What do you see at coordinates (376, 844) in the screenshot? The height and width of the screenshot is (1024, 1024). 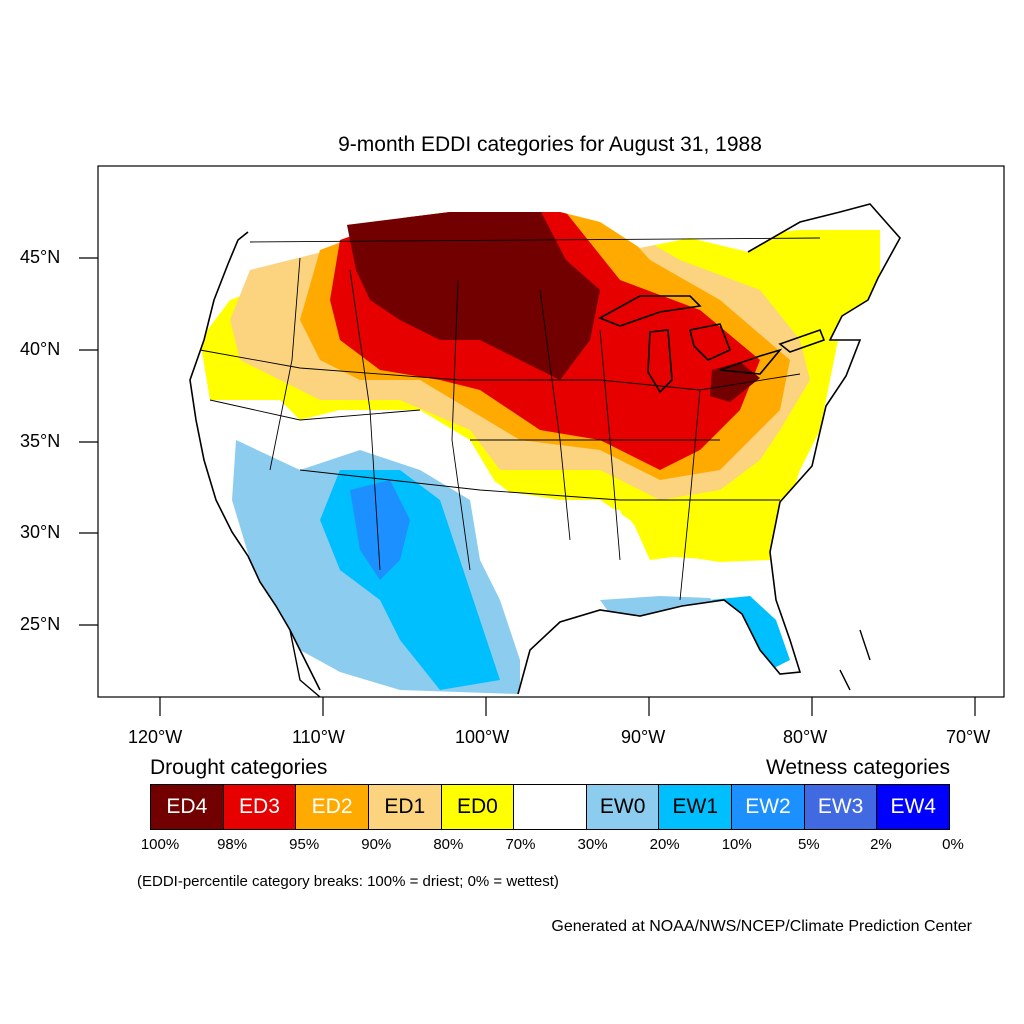 I see `legend-break-label: 90%` at bounding box center [376, 844].